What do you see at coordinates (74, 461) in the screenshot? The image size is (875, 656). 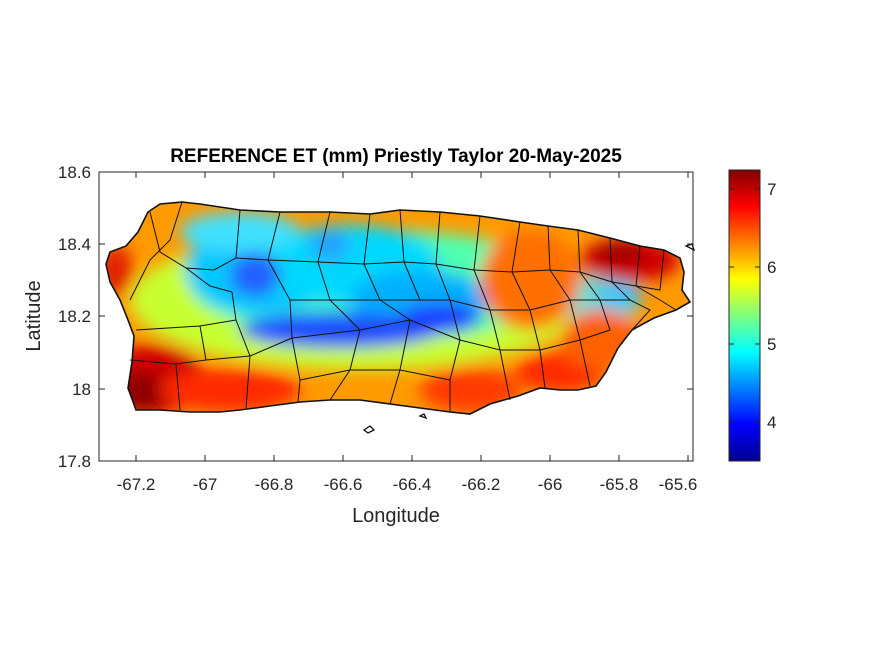 I see `y-tick-label: 17.8` at bounding box center [74, 461].